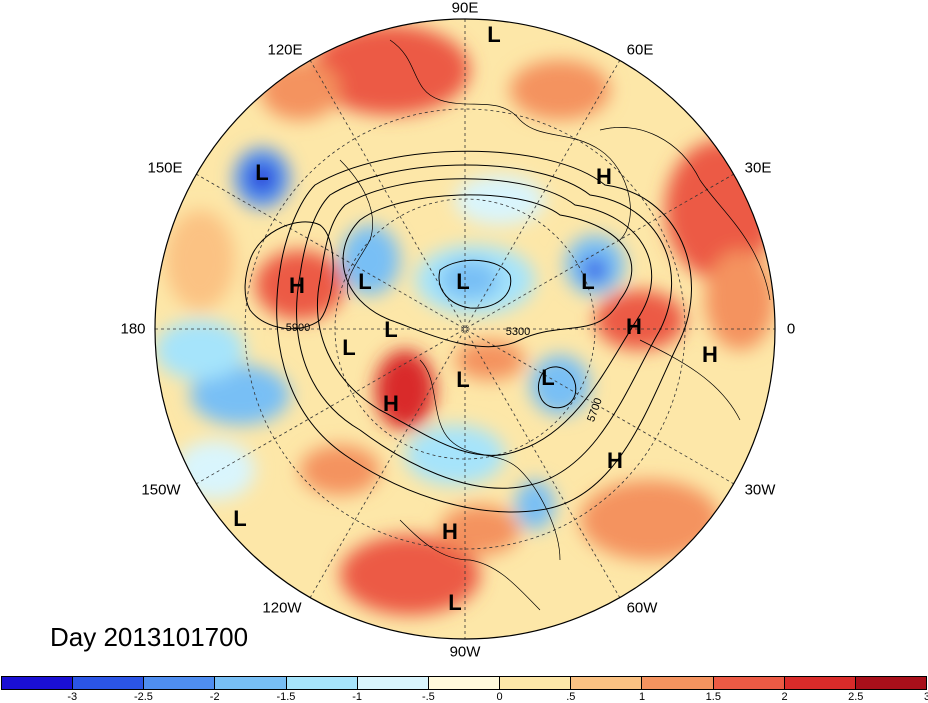 This screenshot has width=928, height=703. Describe the element at coordinates (72, 697) in the screenshot. I see `colorbar-tick-label: -3` at that location.